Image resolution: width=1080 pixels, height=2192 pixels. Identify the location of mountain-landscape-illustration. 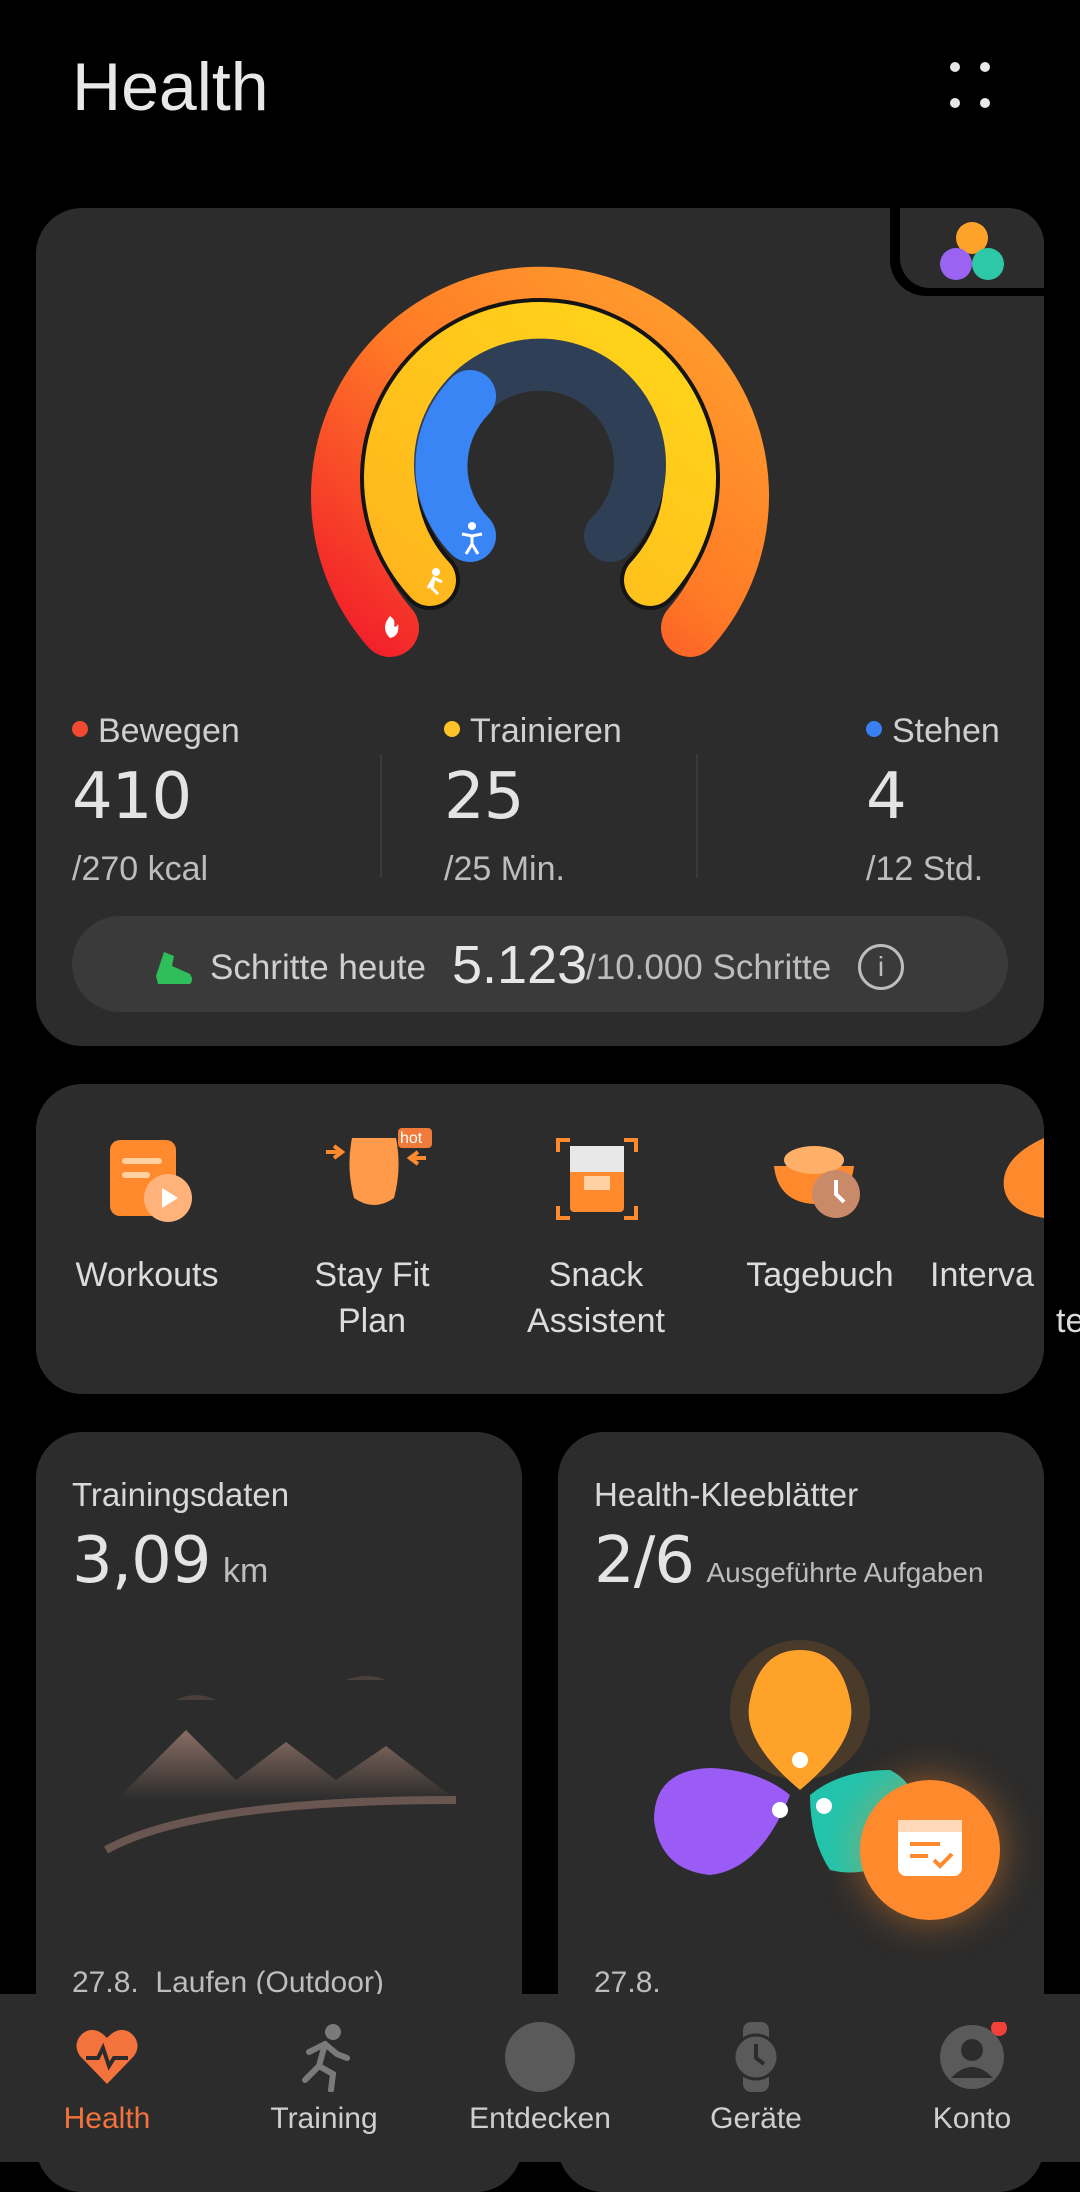
(280, 1765).